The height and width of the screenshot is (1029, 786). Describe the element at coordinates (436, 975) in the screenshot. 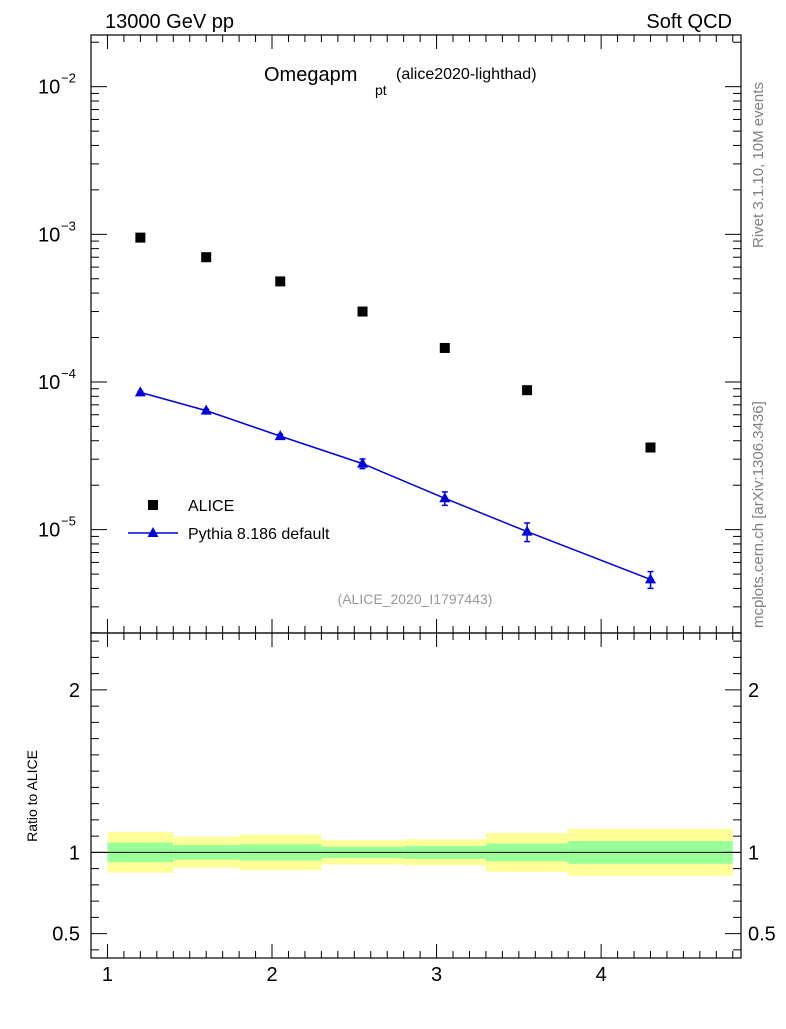

I see `ratio-xtick-label: 3` at that location.